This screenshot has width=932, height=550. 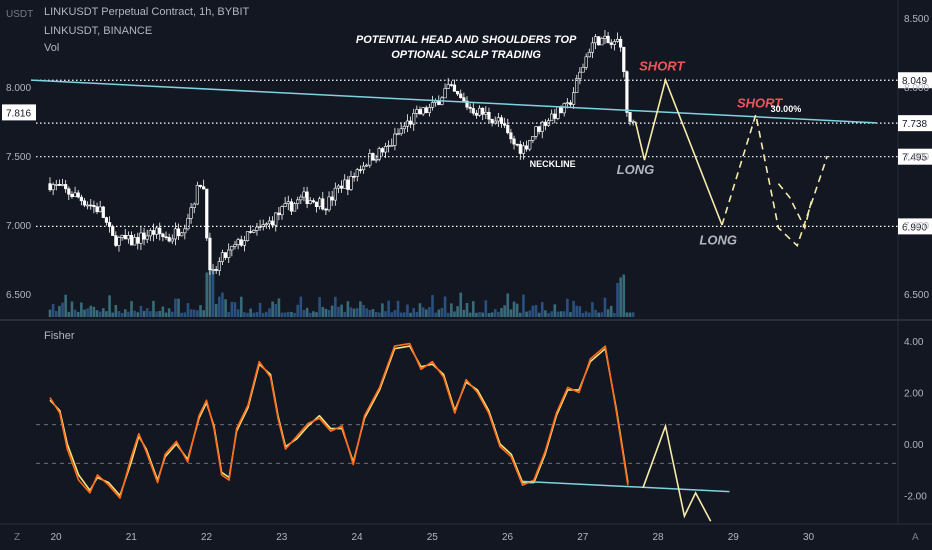 What do you see at coordinates (132, 537) in the screenshot?
I see `time-tick: 21` at bounding box center [132, 537].